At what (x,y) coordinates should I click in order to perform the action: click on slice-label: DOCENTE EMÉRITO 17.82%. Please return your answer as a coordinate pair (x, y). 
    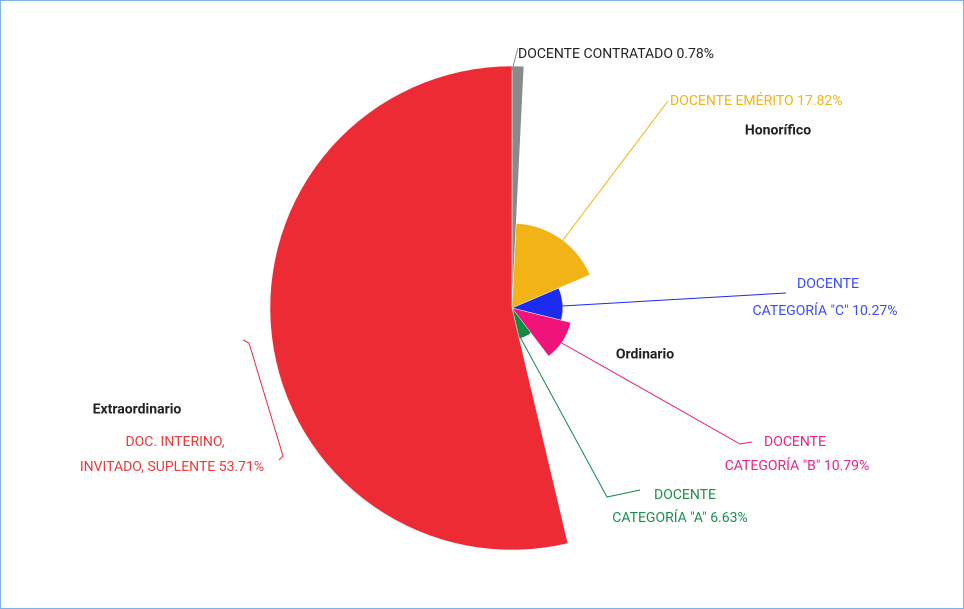
    Looking at the image, I should click on (756, 100).